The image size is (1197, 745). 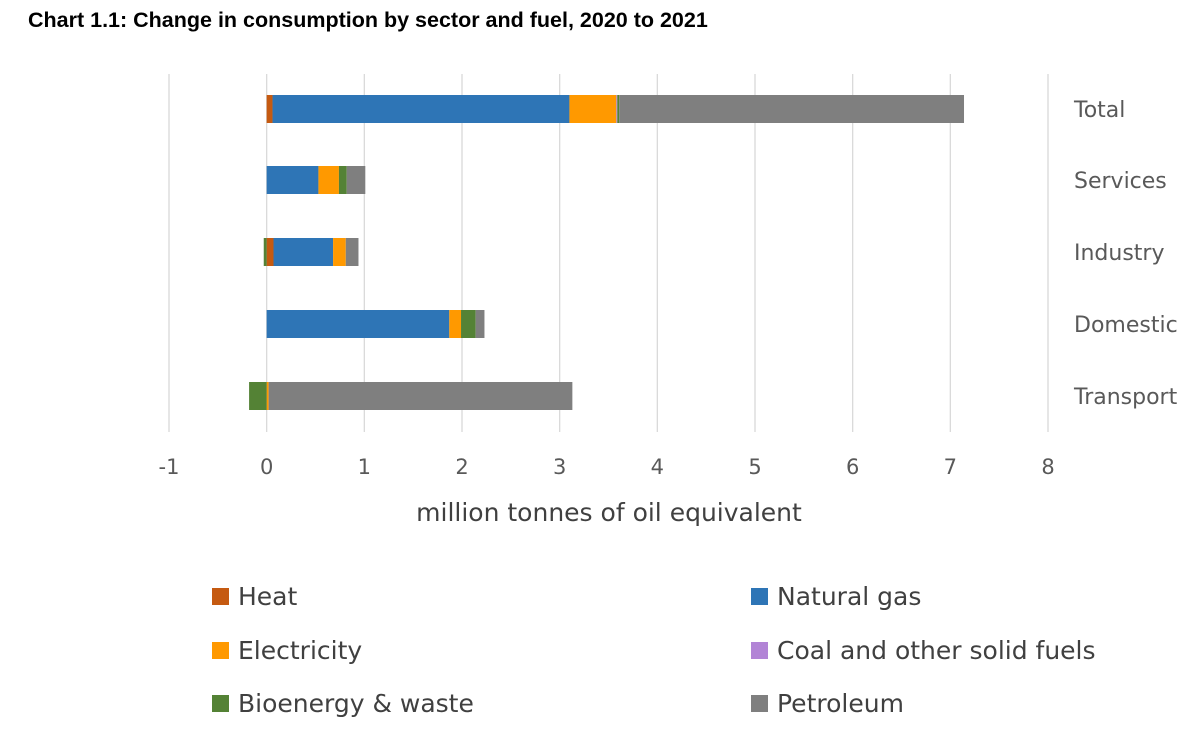 What do you see at coordinates (303, 252) in the screenshot?
I see `bar-industry-natural-gas` at bounding box center [303, 252].